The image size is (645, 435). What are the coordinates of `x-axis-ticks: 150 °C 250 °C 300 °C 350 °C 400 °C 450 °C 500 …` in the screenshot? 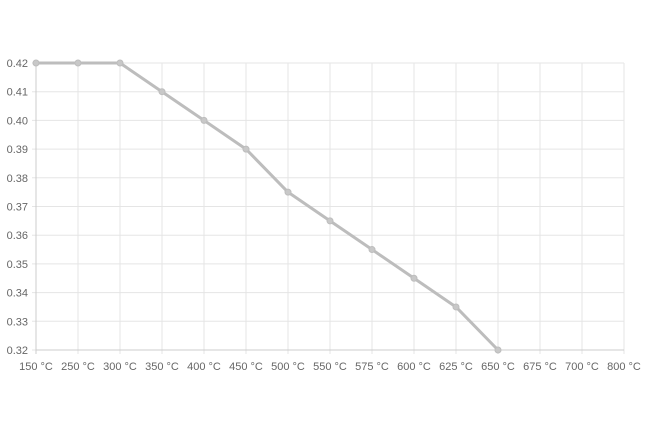 It's located at (330, 367).